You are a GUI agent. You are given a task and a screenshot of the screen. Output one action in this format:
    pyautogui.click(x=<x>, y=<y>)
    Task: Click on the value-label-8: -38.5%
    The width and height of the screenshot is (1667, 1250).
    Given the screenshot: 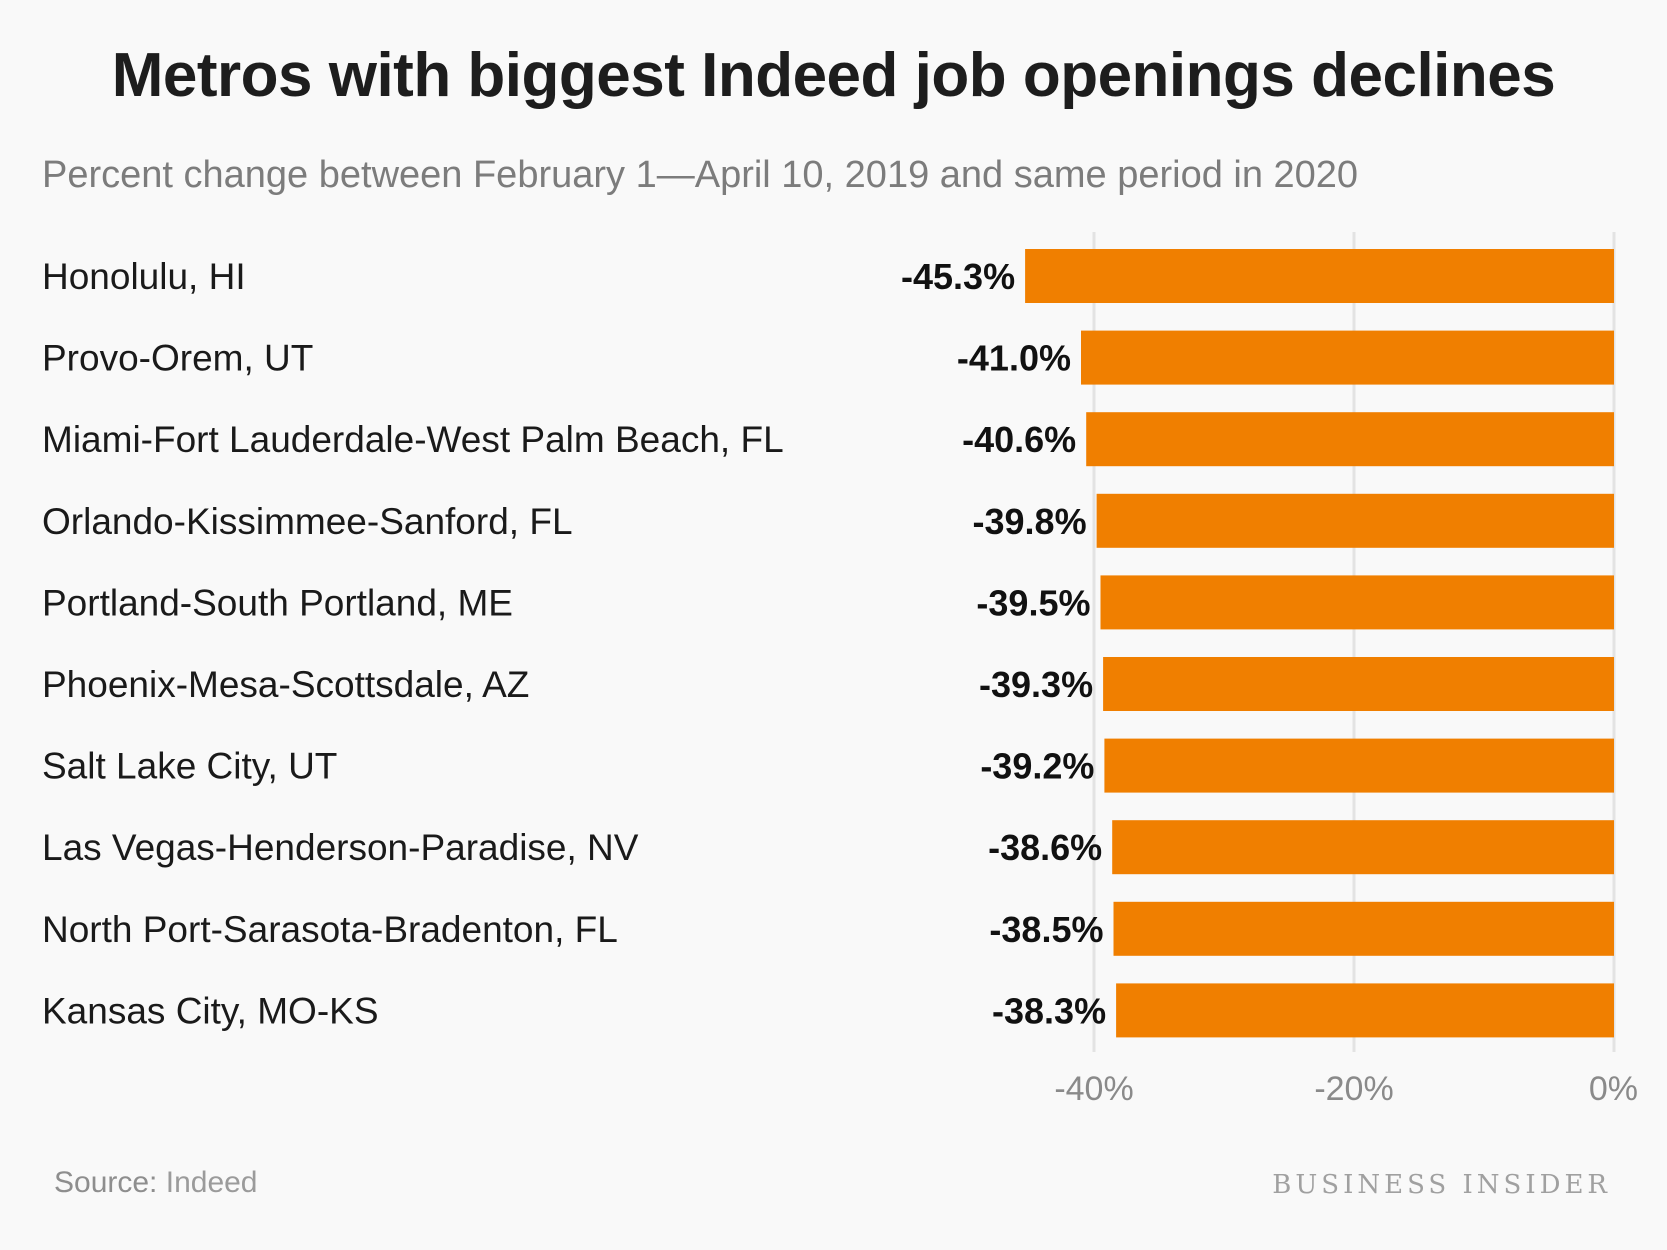 What is the action you would take?
    pyautogui.click(x=1046, y=929)
    